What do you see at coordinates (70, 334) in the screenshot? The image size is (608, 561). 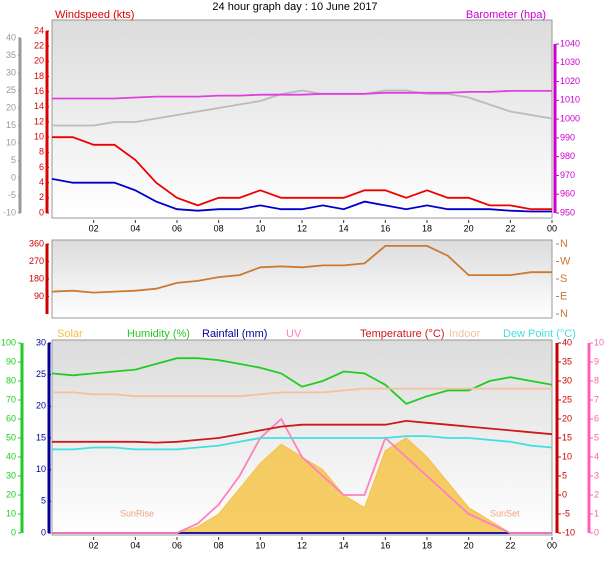 I see `legend-label: Solar` at bounding box center [70, 334].